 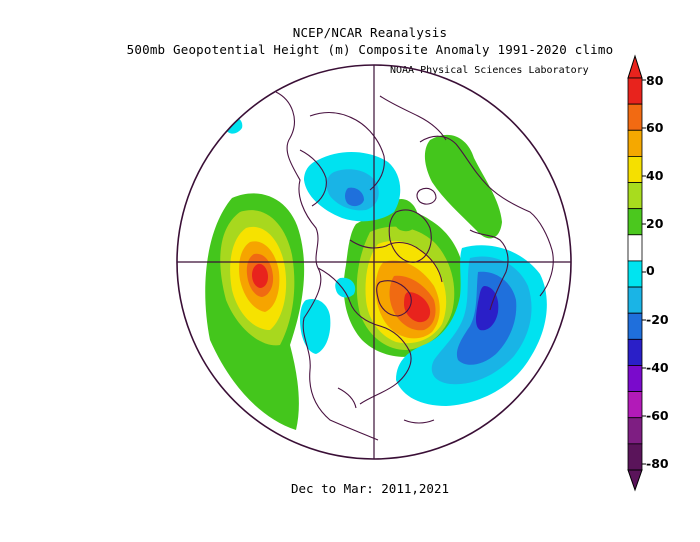 What do you see at coordinates (657, 367) in the screenshot?
I see `colorbar-label-minus40: -40` at bounding box center [657, 367].